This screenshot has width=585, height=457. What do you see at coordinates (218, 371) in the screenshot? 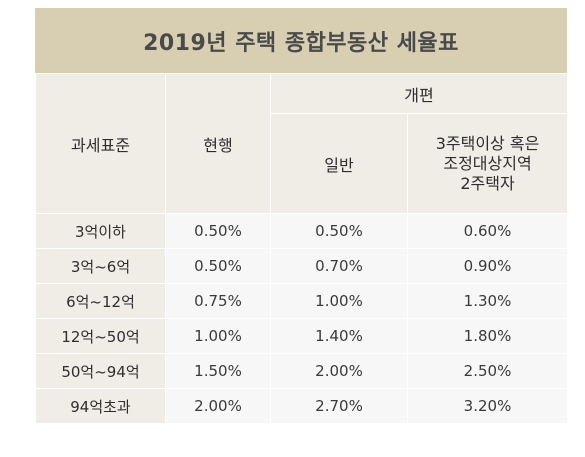
I see `current-rate-cell: 1.50%` at bounding box center [218, 371].